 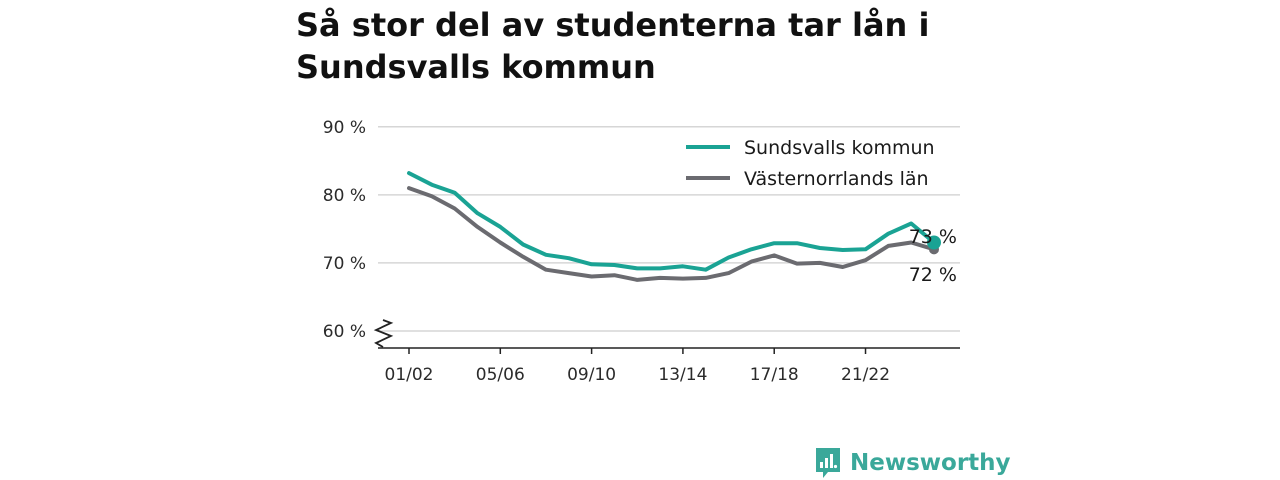 What do you see at coordinates (828, 463) in the screenshot?
I see `newsworthy-logo-icon` at bounding box center [828, 463].